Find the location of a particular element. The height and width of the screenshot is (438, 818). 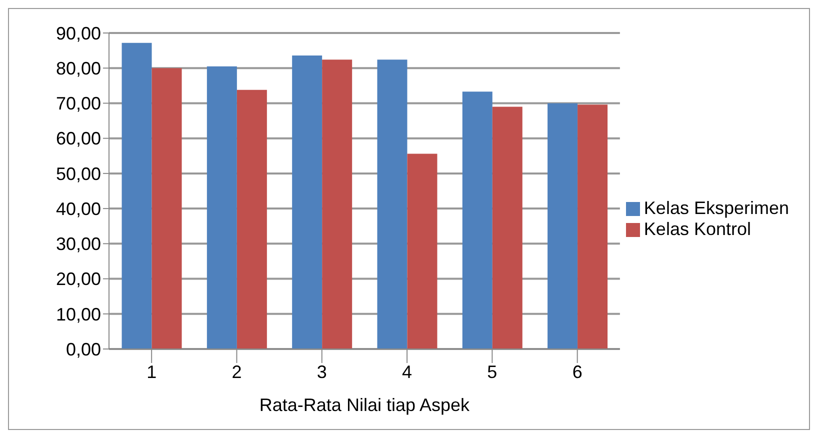

x-axis-title: Rata-Rata Nilai tiap Aspek is located at coordinates (365, 405).